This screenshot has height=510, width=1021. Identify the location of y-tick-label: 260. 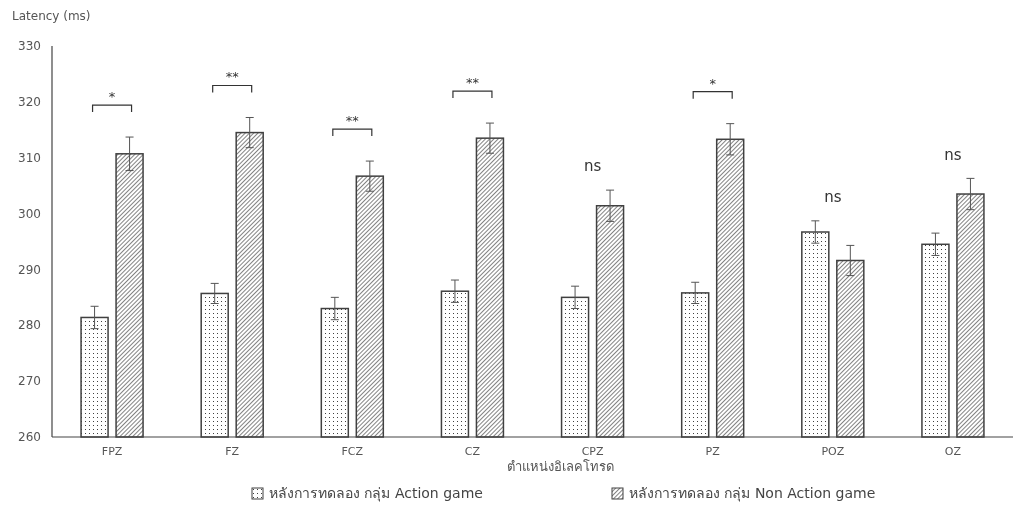
(29, 437).